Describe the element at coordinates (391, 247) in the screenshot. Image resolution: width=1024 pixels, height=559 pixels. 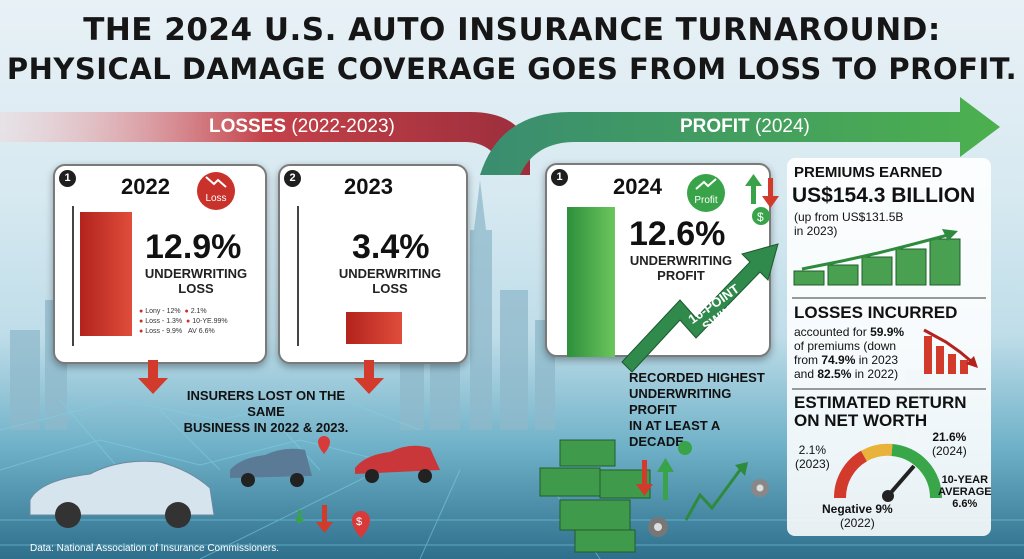
I see `value: 3.4%` at that location.